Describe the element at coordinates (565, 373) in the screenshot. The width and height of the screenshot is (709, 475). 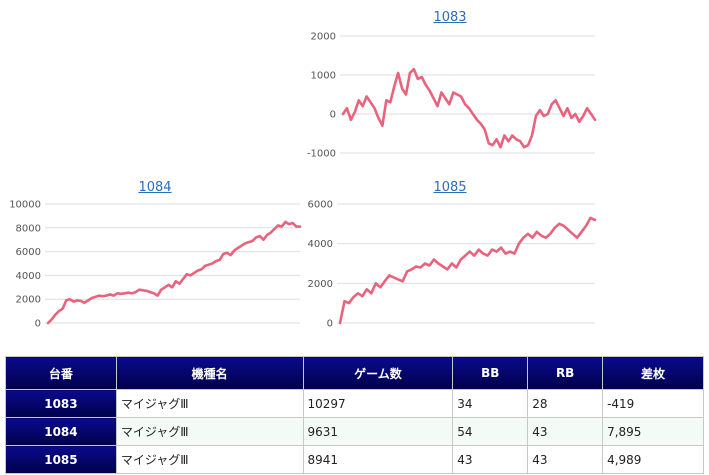
I see `header-rb: RB` at that location.